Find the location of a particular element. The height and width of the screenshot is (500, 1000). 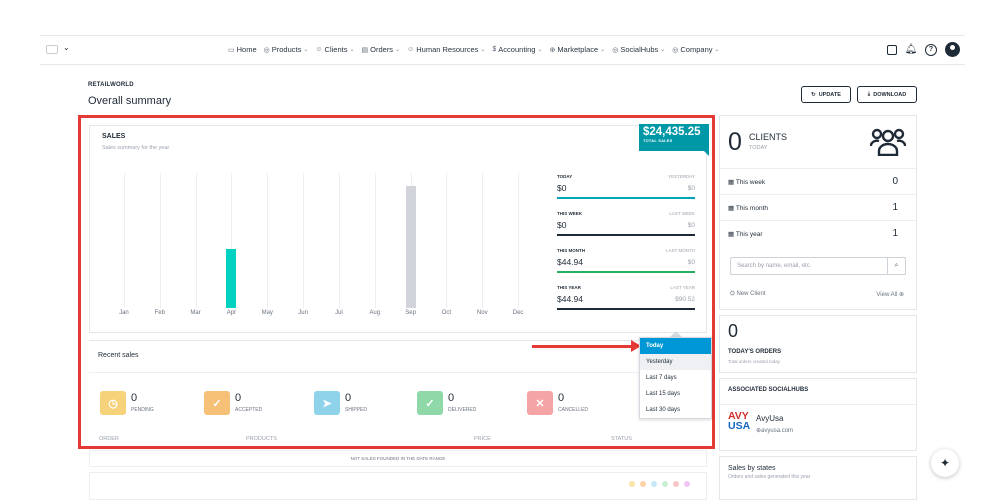

nav-item-accounting: $ Accounting ⌄ is located at coordinates (517, 49).